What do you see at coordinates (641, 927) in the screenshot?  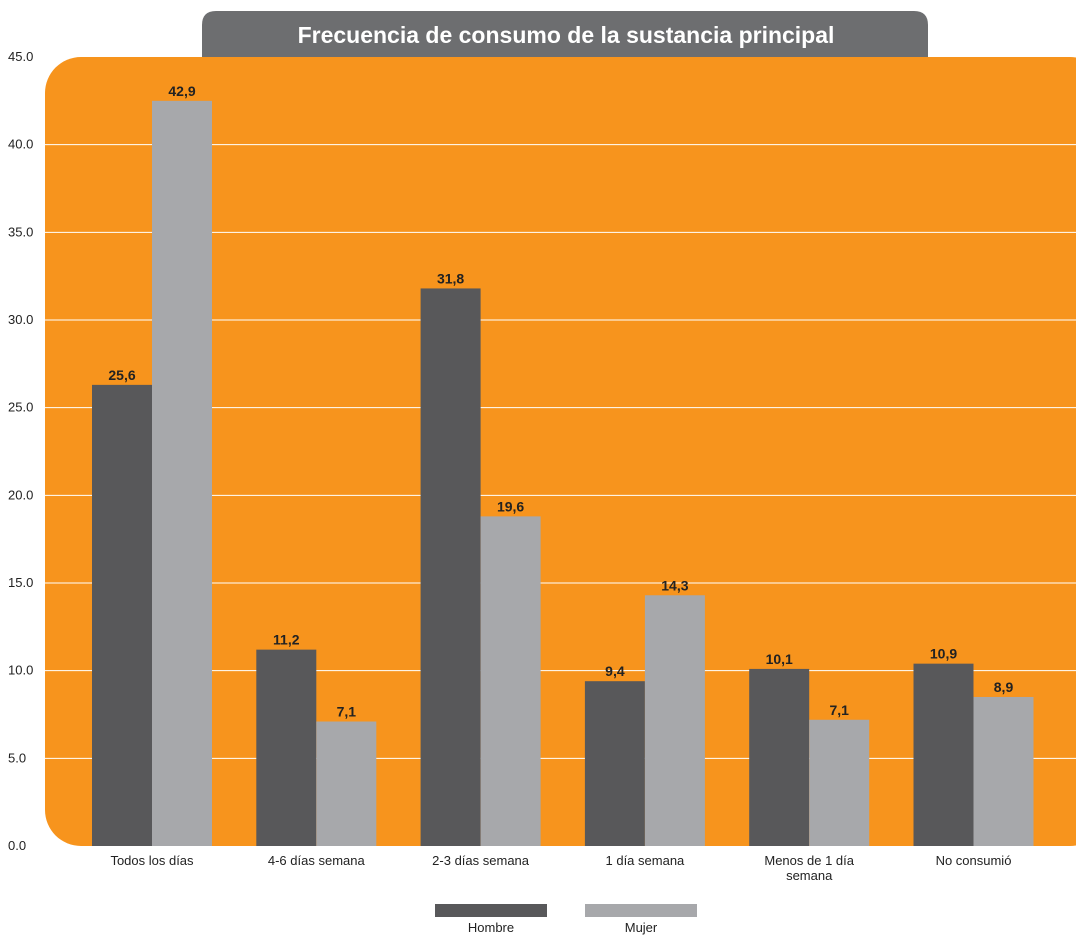 I see `legend-label: Mujer` at bounding box center [641, 927].